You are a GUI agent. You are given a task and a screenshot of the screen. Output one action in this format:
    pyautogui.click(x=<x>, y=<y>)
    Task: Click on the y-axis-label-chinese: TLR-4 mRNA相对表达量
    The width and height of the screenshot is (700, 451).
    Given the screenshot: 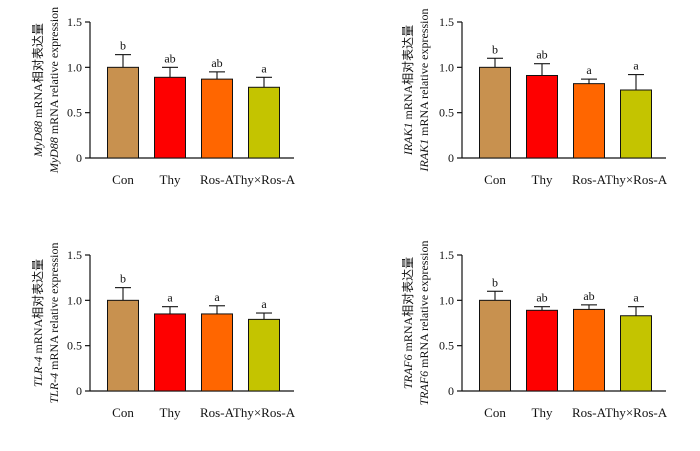 What is the action you would take?
    pyautogui.click(x=38, y=323)
    